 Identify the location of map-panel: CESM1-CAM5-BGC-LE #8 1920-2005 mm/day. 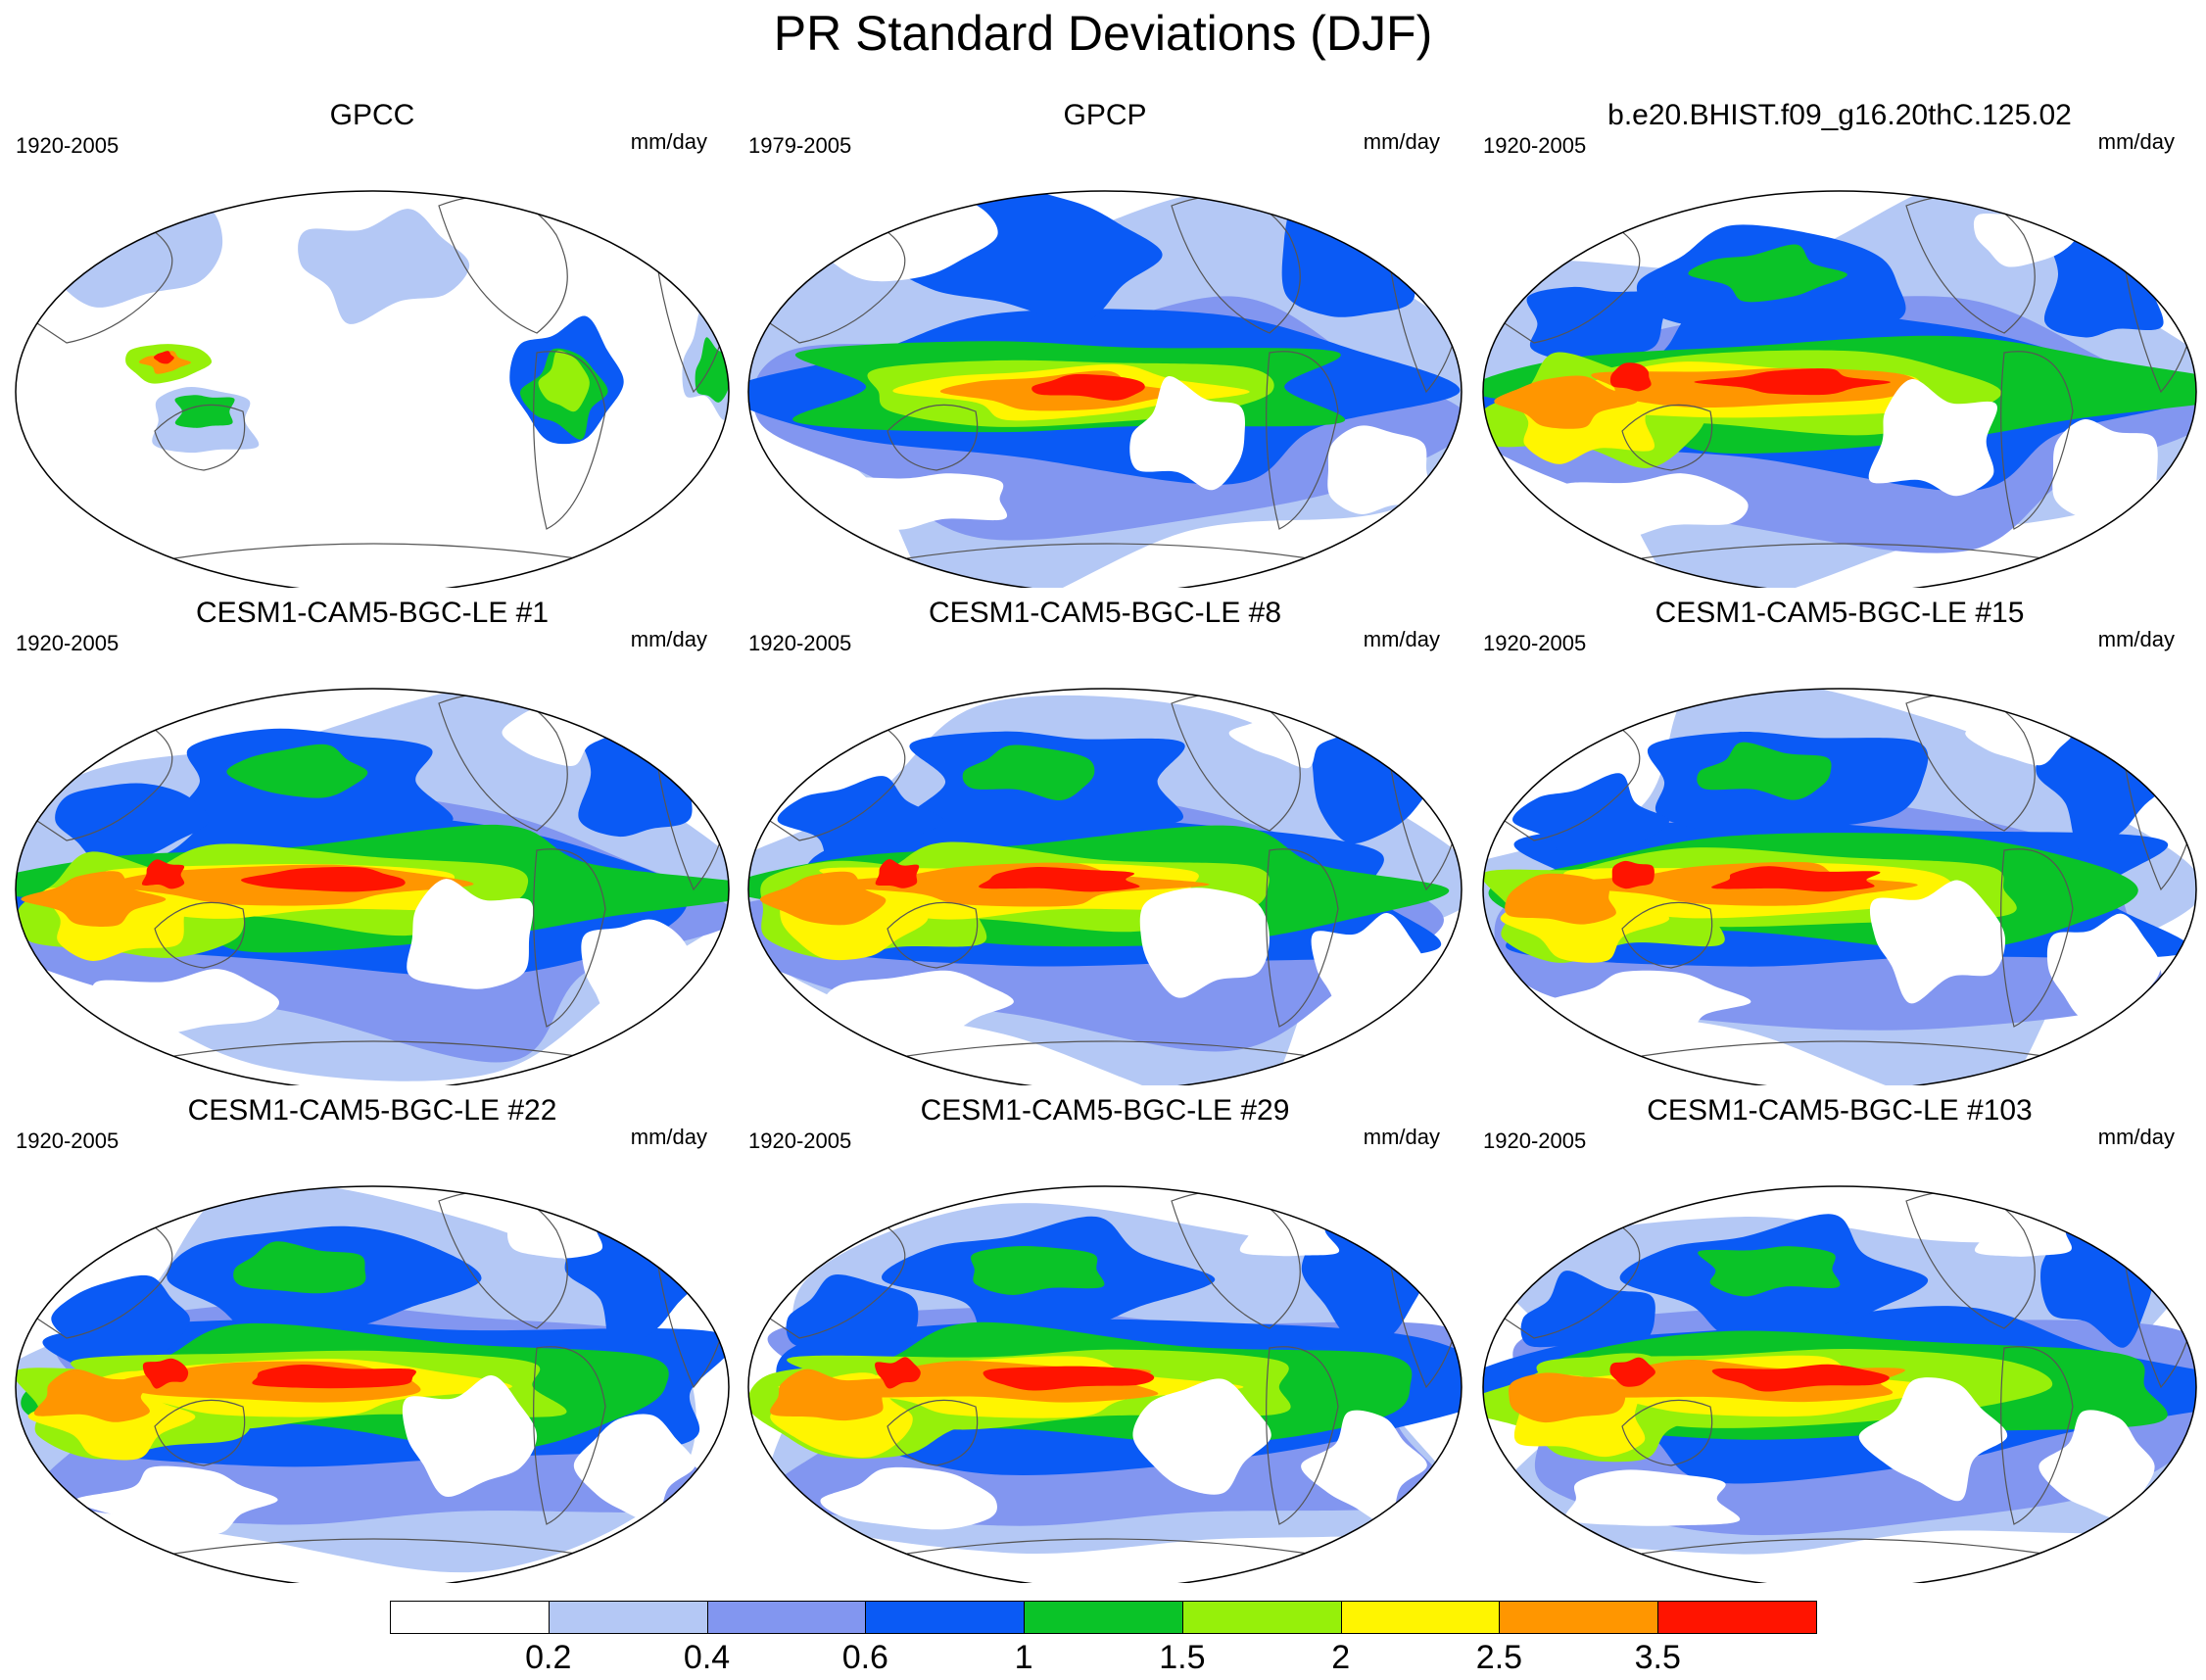
(1105, 840).